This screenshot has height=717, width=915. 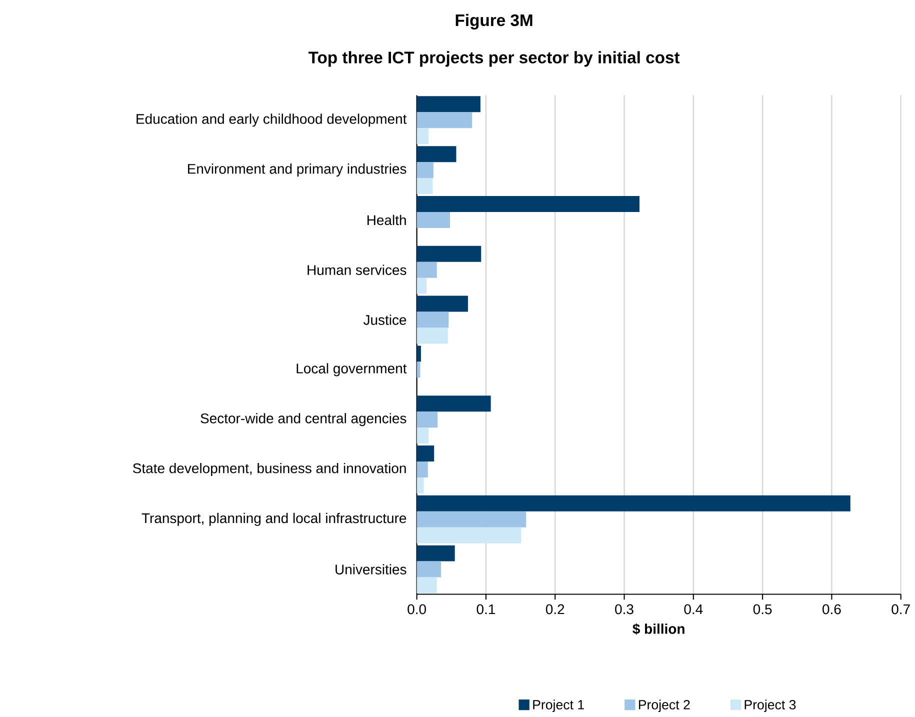 I want to click on y-tick-label: Health, so click(x=387, y=220).